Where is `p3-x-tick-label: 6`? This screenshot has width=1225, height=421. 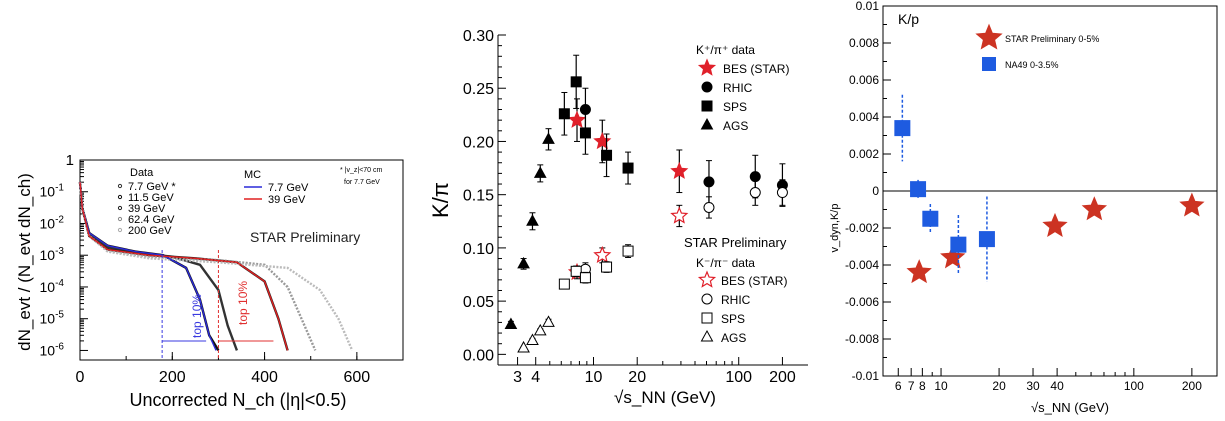
p3-x-tick-label: 6 is located at coordinates (898, 386).